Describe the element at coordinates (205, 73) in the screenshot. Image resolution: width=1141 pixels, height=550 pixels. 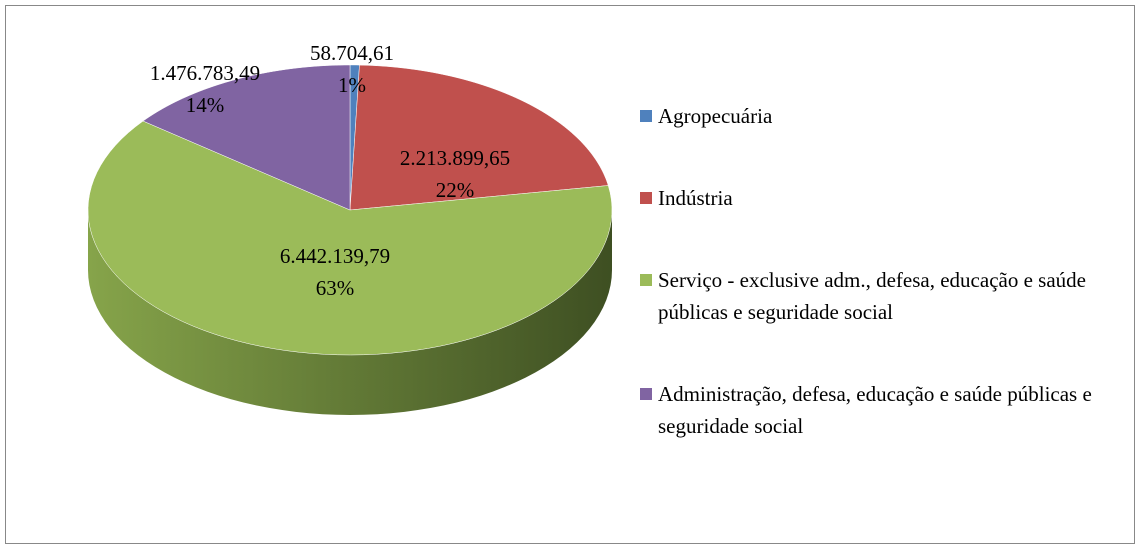
I see `value-label: 1.476.783,49` at that location.